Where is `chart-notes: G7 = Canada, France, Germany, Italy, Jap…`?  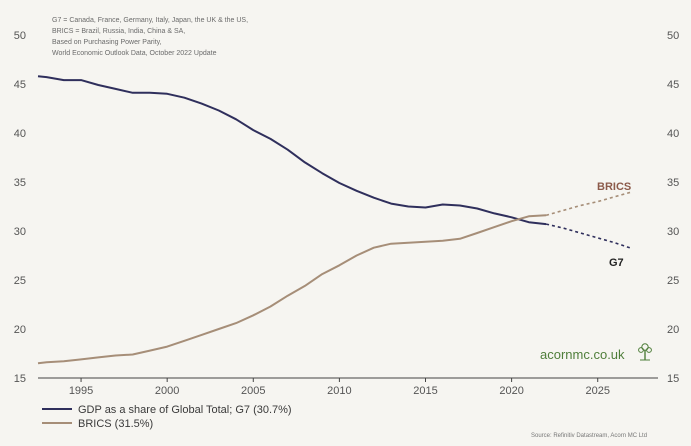
chart-notes: G7 = Canada, France, Germany, Italy, Jap… is located at coordinates (150, 37).